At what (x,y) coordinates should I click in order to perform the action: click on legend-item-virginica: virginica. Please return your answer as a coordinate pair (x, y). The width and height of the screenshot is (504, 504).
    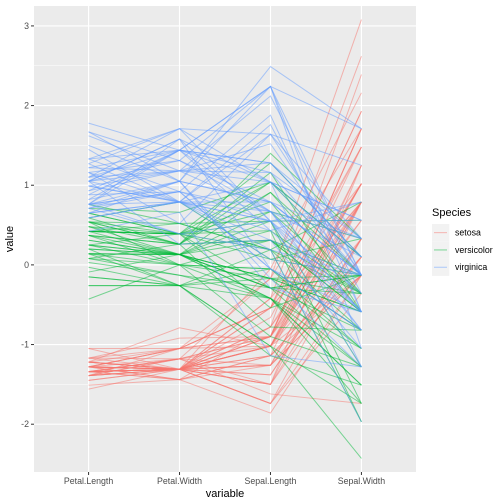
    Looking at the image, I should click on (459, 267).